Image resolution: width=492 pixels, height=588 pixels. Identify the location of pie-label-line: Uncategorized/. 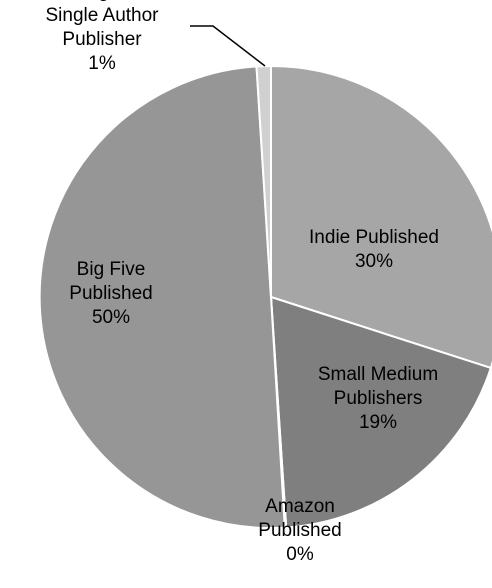
(102, 1).